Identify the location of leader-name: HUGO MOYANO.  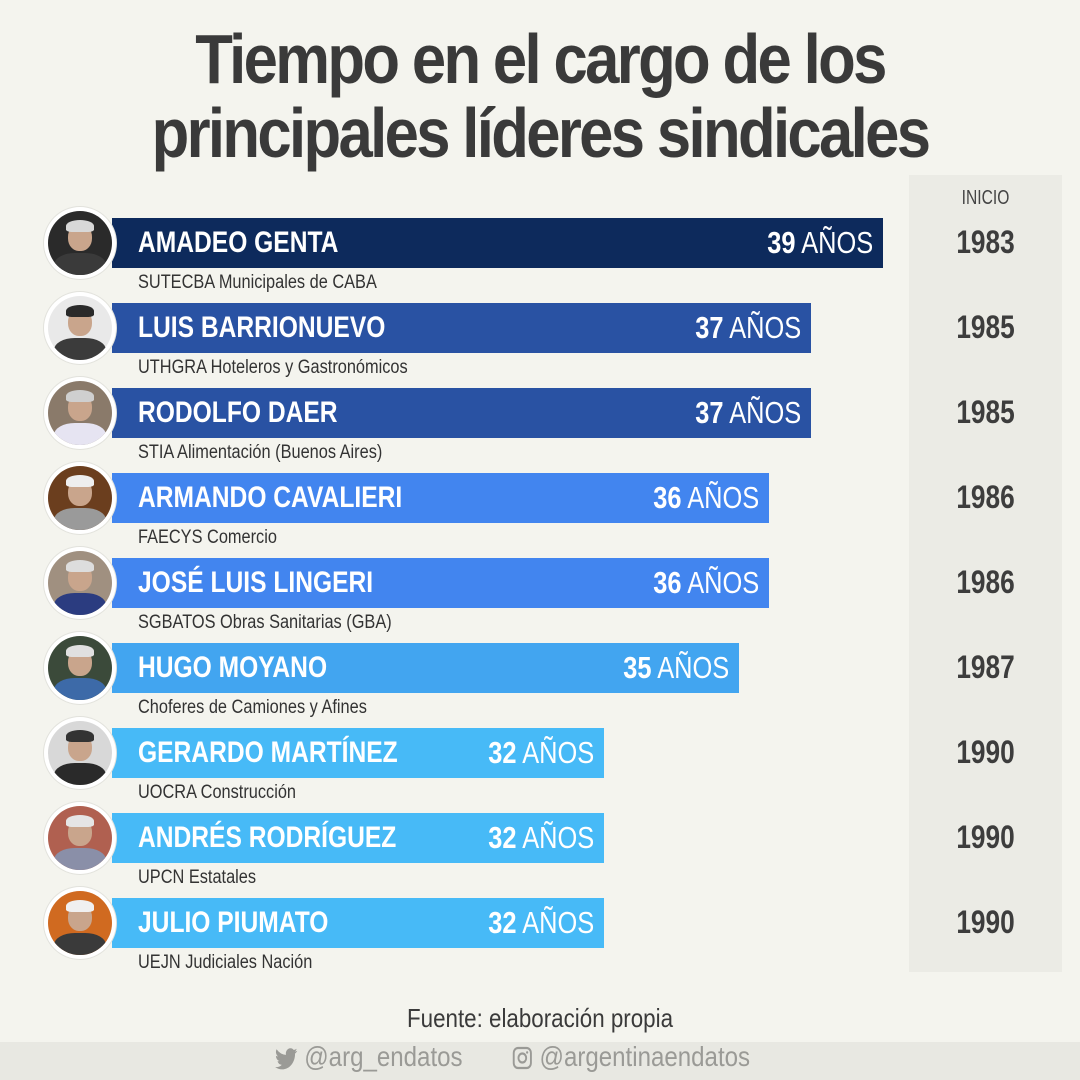
(233, 667).